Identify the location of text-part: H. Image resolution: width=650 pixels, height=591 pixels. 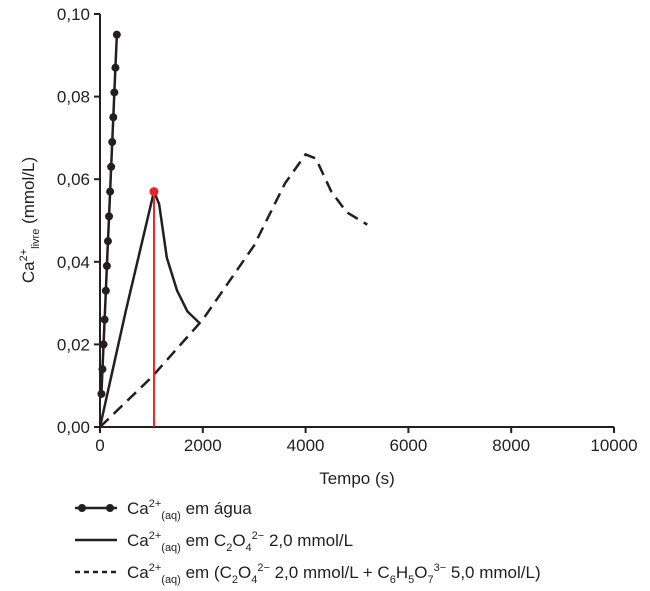
(402, 572).